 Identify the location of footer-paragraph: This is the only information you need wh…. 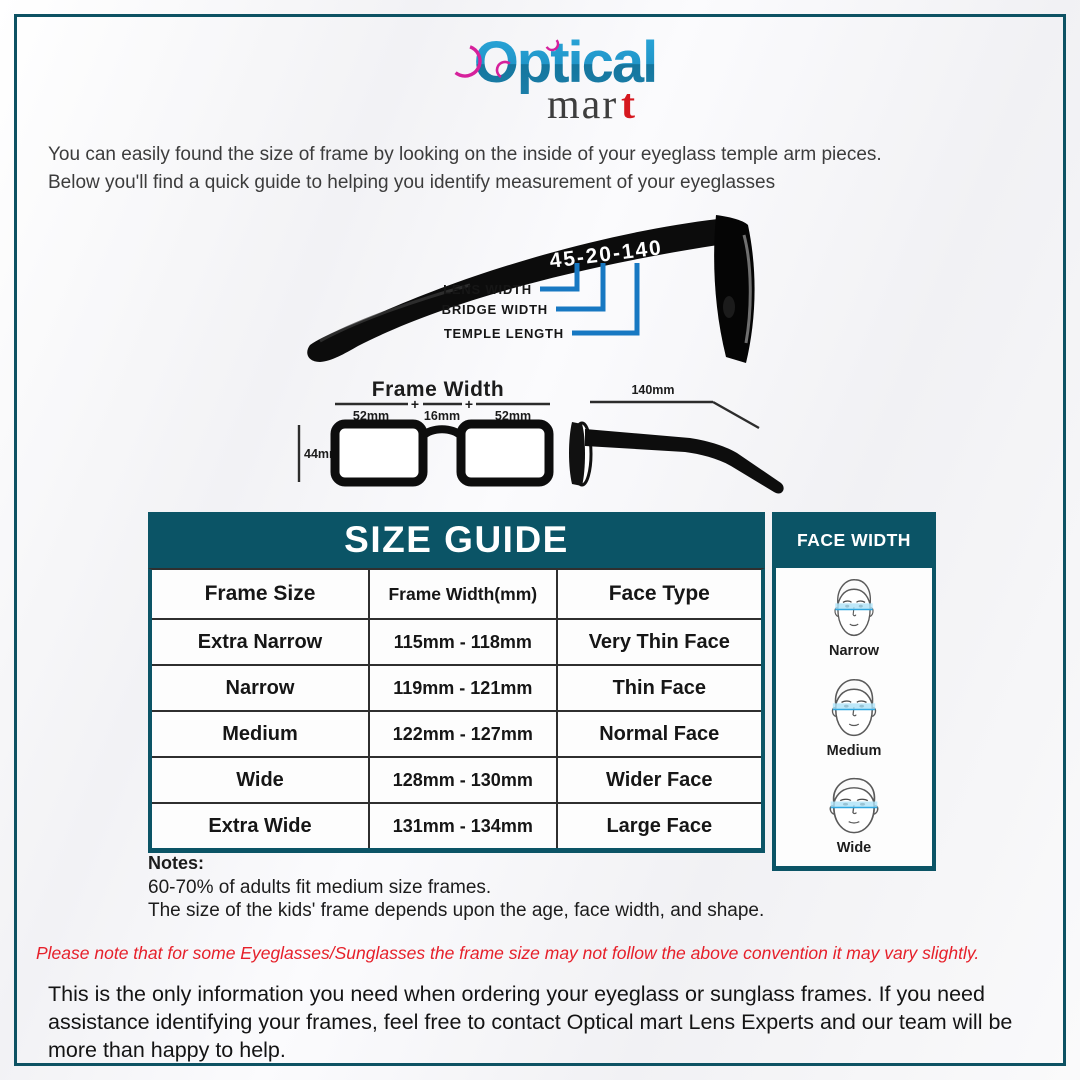
(530, 1022).